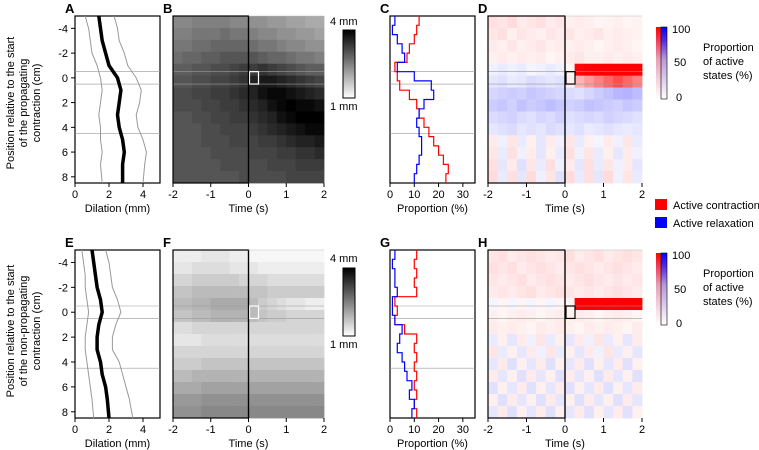  What do you see at coordinates (344, 302) in the screenshot?
I see `colorbar-dilation-bottom: 4 mm 1 mm` at bounding box center [344, 302].